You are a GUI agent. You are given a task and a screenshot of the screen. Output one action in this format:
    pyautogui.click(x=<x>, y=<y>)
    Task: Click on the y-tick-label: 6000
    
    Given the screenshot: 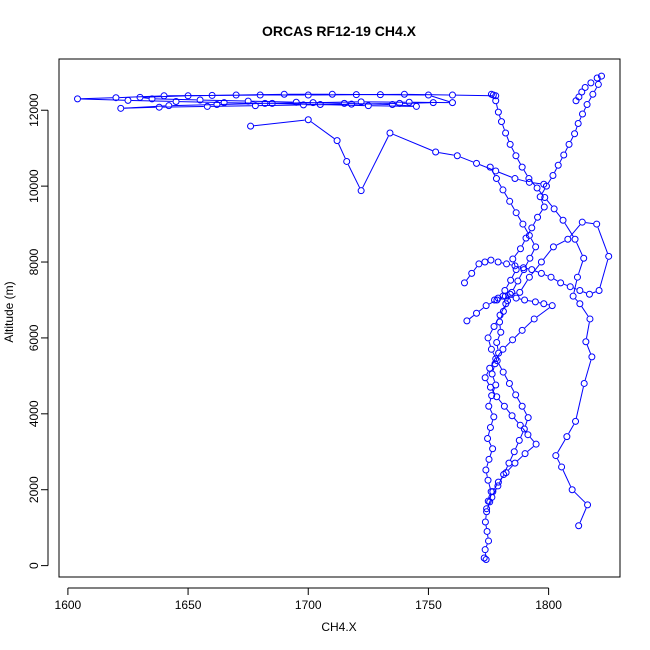 What is the action you would take?
    pyautogui.click(x=34, y=337)
    